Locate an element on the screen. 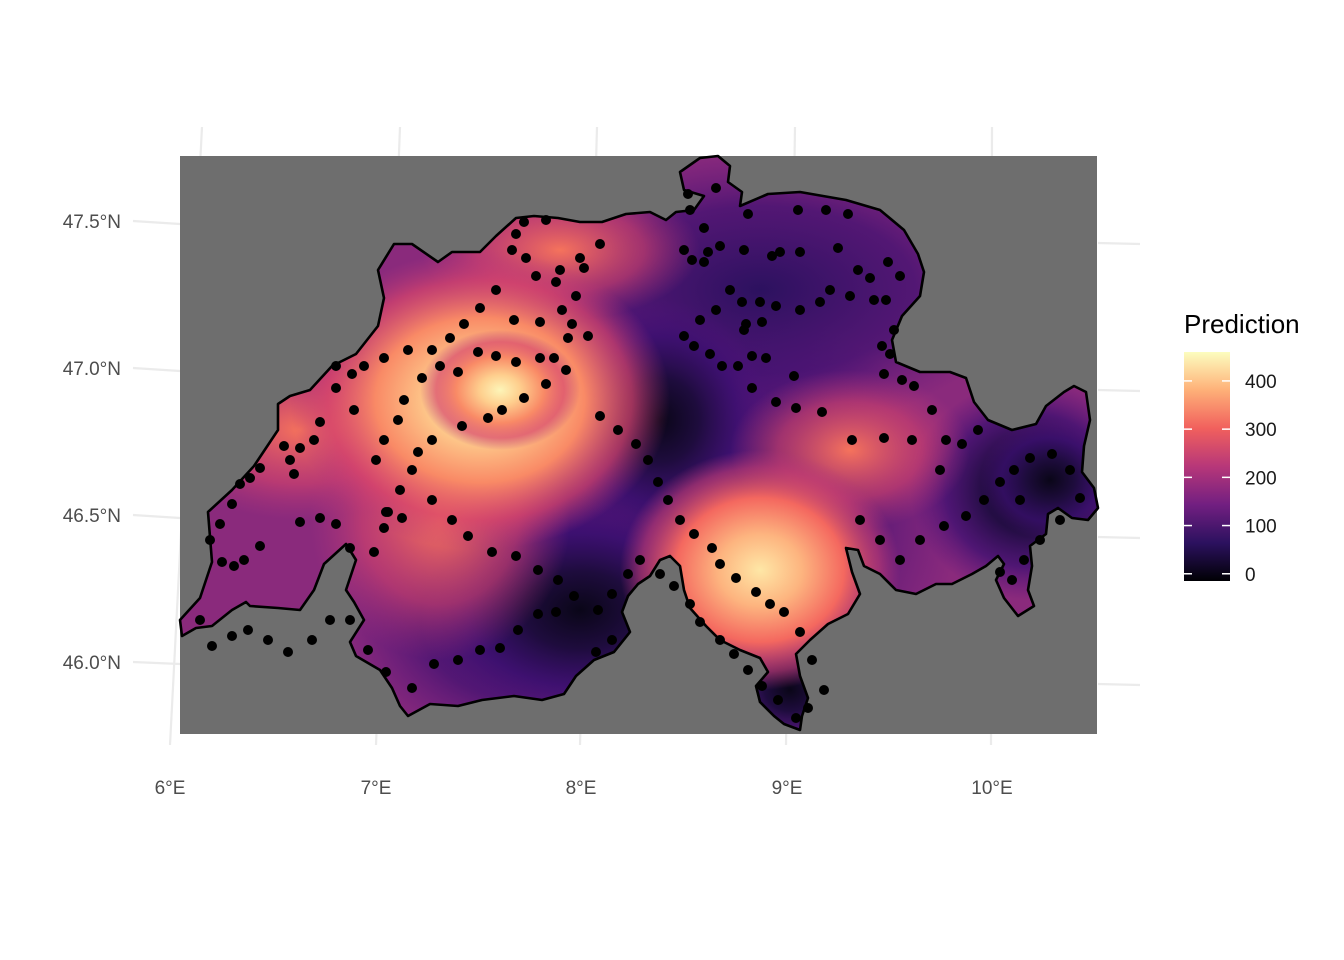 The image size is (1344, 960). legend-tick-label: 300 is located at coordinates (1261, 430).